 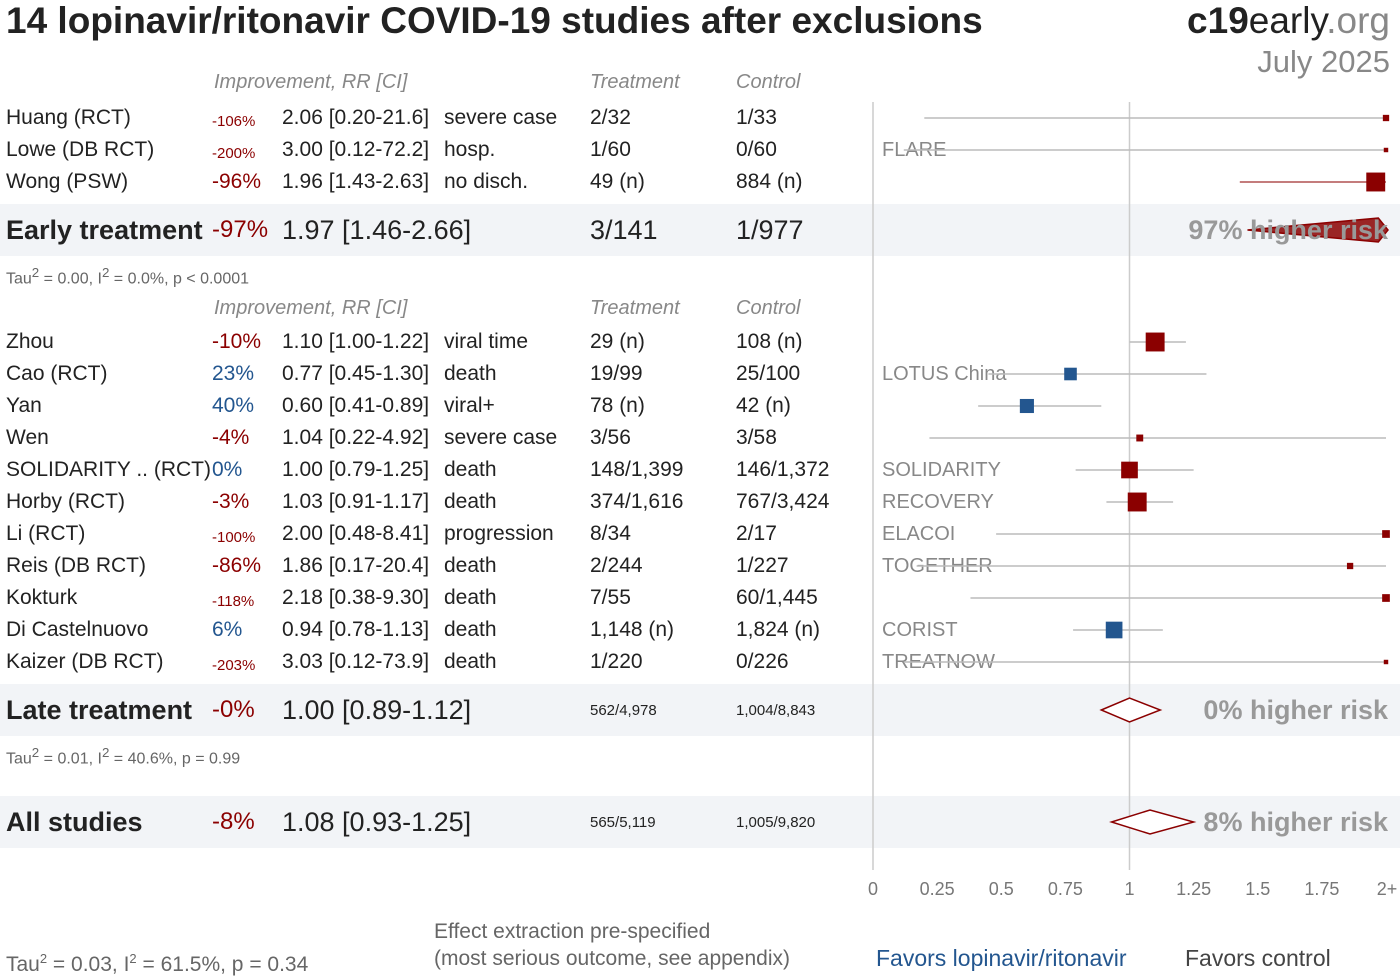 What do you see at coordinates (1295, 710) in the screenshot?
I see `late-risk-label: 0% higher risk` at bounding box center [1295, 710].